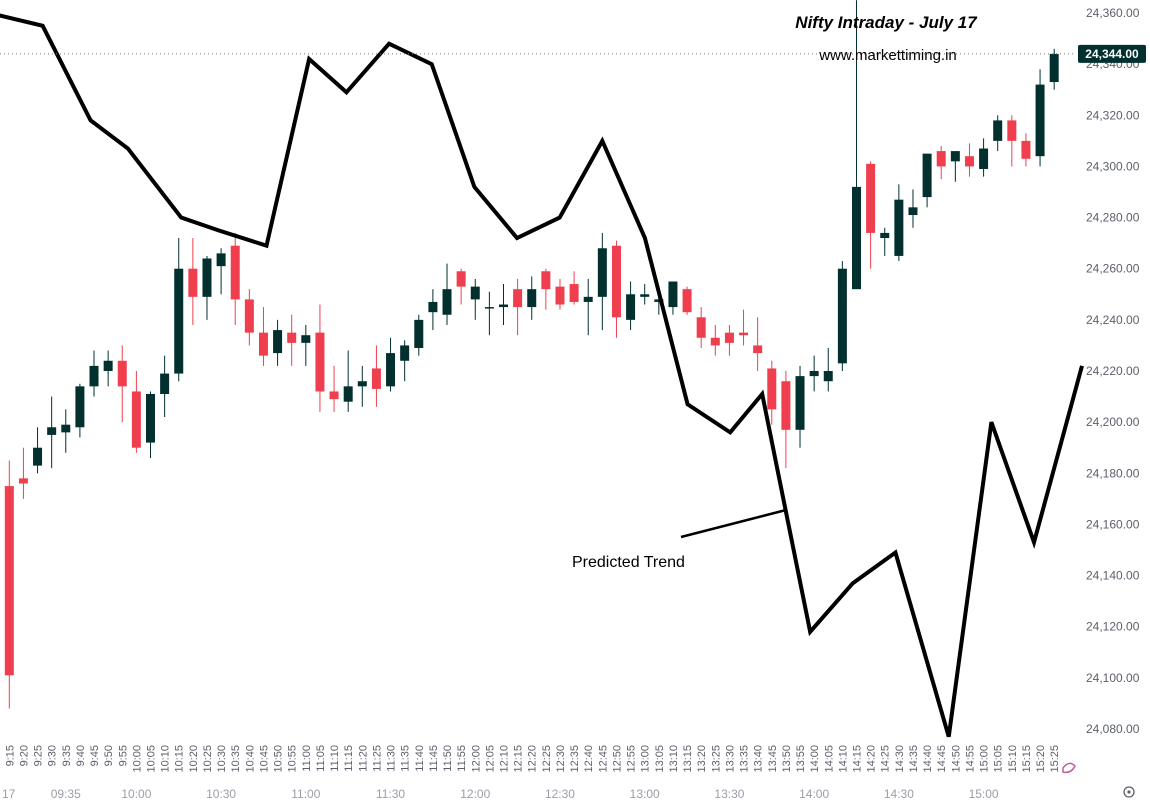 This screenshot has width=1150, height=800. Describe the element at coordinates (1113, 269) in the screenshot. I see `y-tick-label: 24,260.00` at that location.